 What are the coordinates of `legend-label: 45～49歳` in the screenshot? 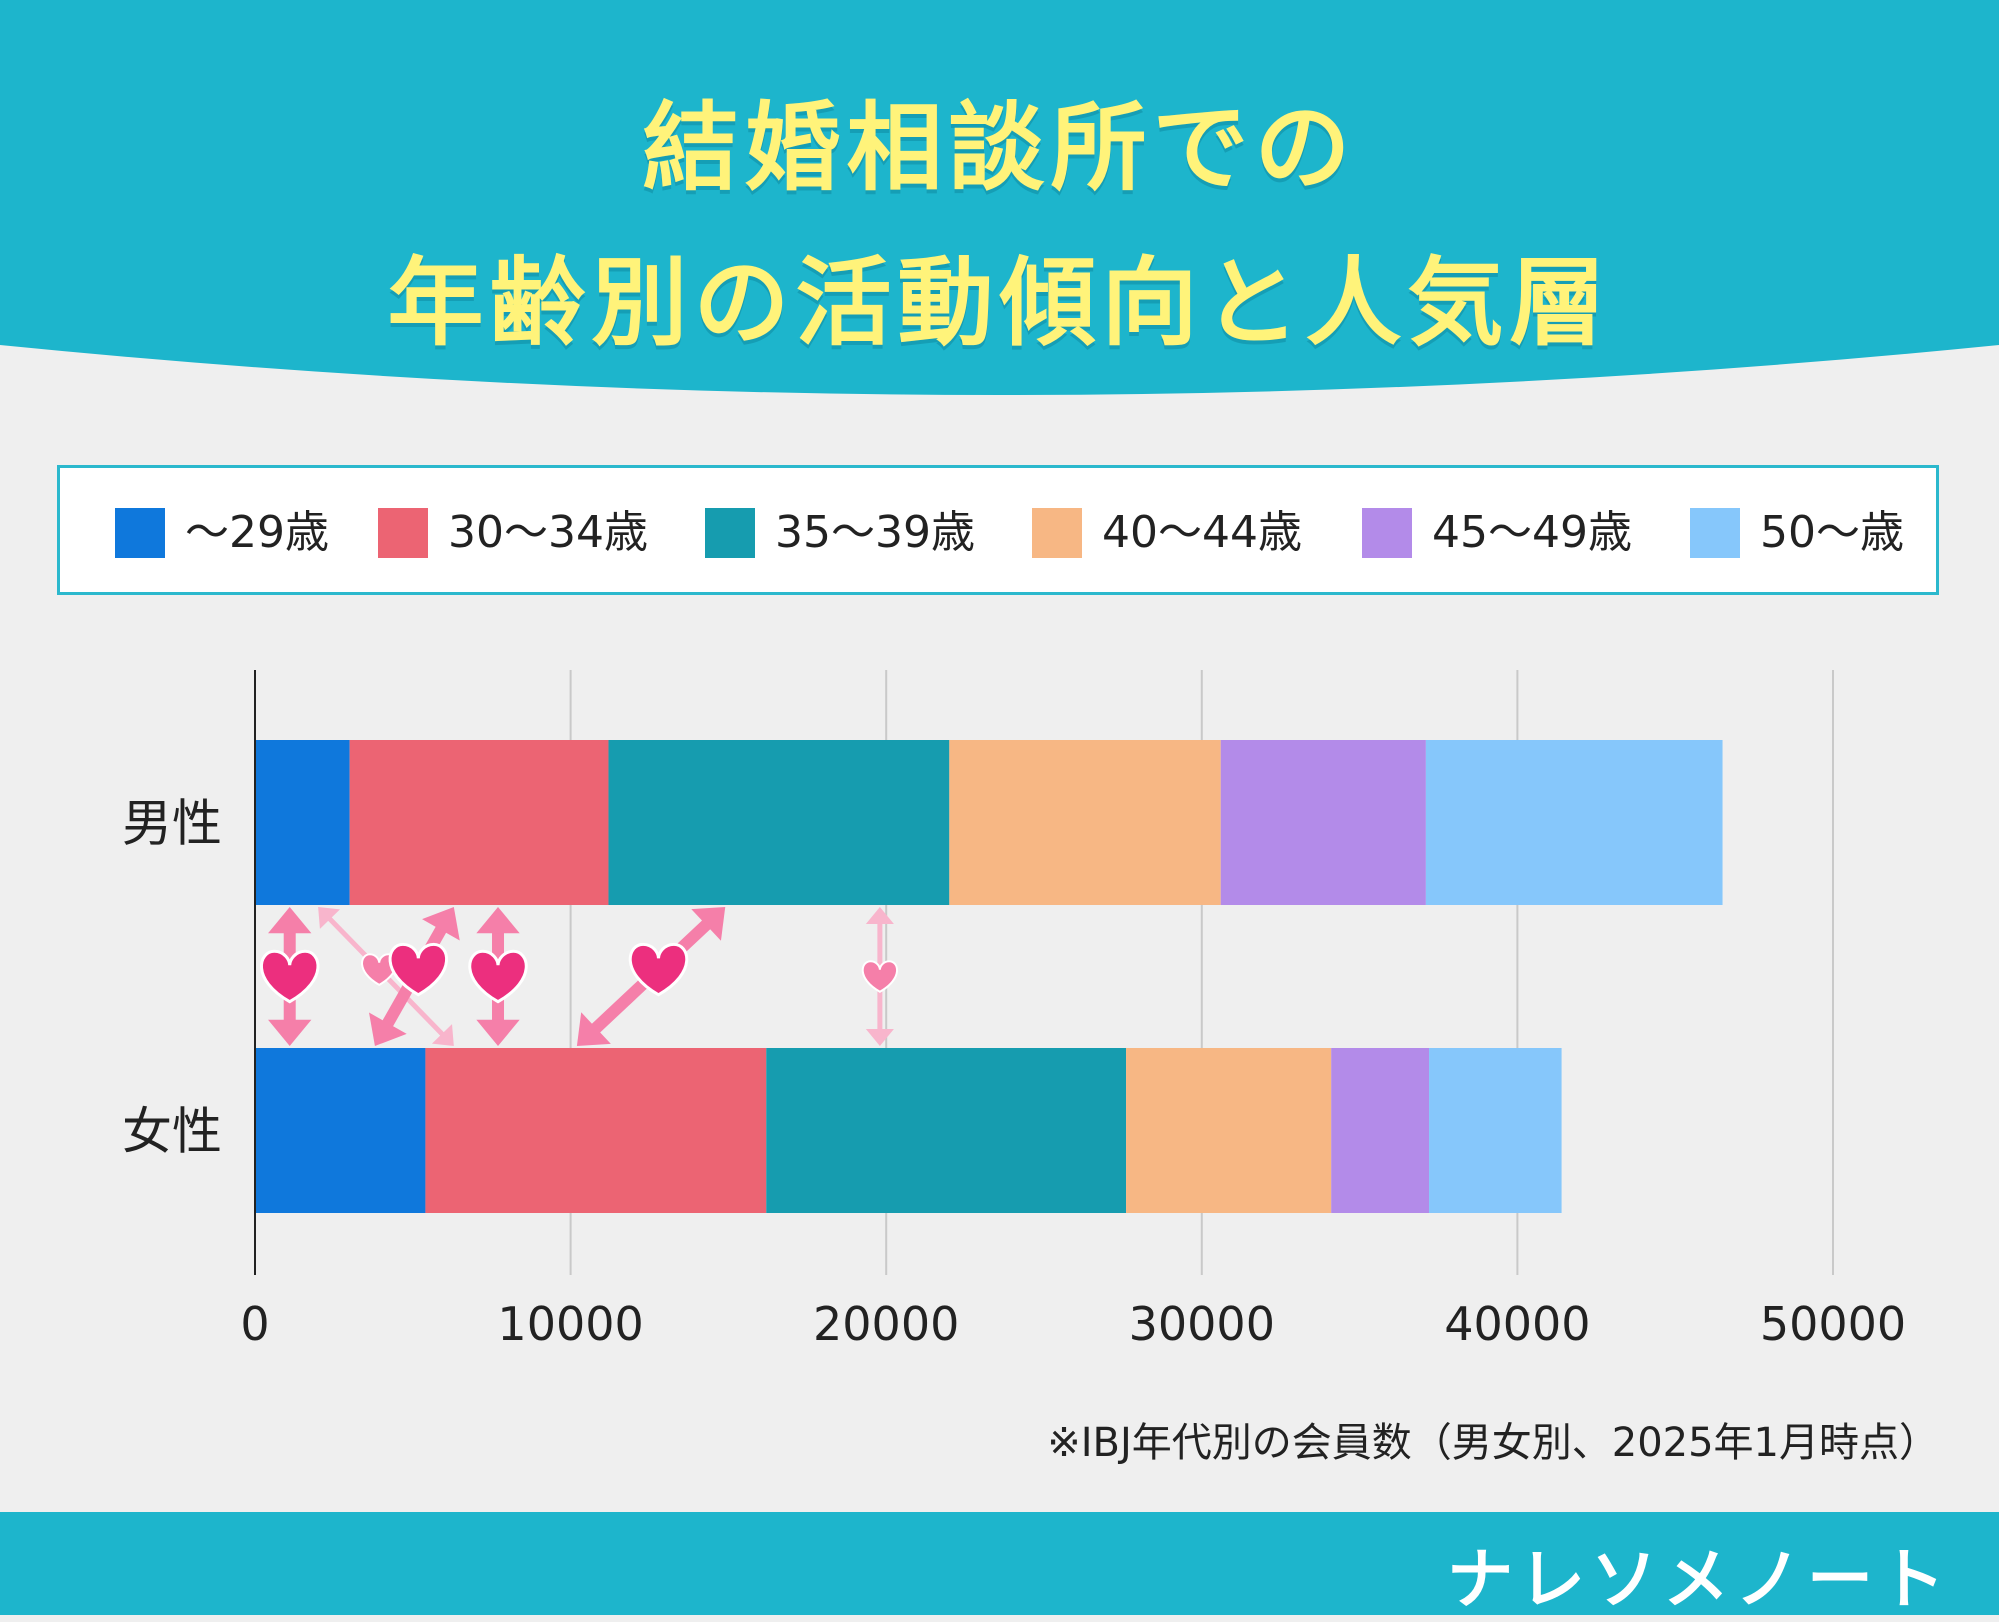 It's located at (1532, 532).